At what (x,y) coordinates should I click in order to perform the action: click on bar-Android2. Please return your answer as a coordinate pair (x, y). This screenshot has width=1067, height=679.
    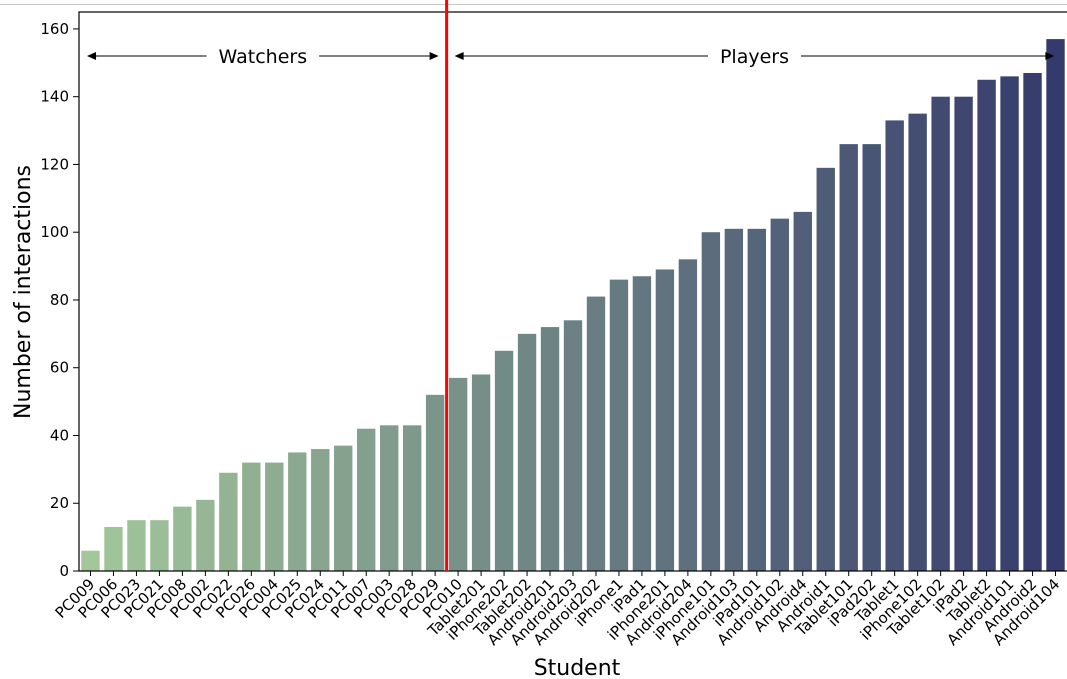
    Looking at the image, I should click on (1032, 321).